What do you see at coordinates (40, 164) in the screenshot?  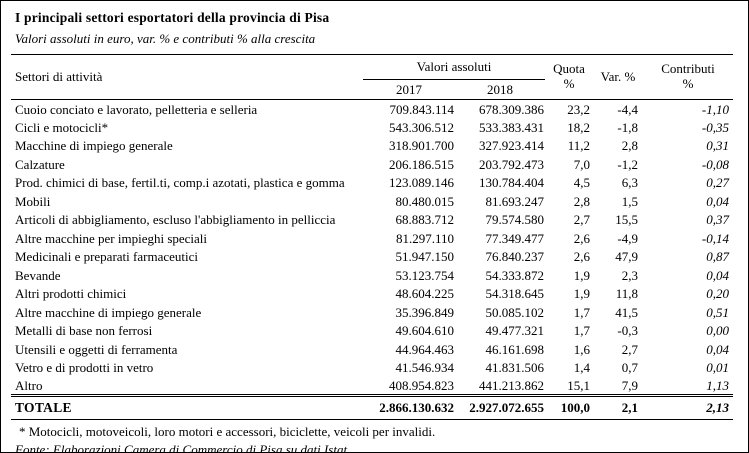 I see `sector-name: Calzature` at bounding box center [40, 164].